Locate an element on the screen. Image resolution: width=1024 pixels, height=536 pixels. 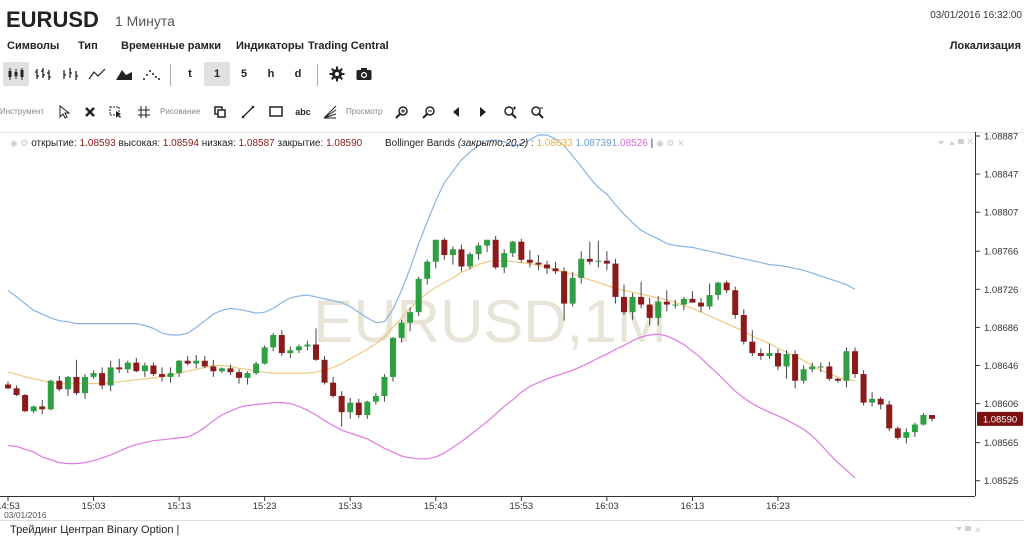
menu-indicators: Индикаторы is located at coordinates (270, 46).